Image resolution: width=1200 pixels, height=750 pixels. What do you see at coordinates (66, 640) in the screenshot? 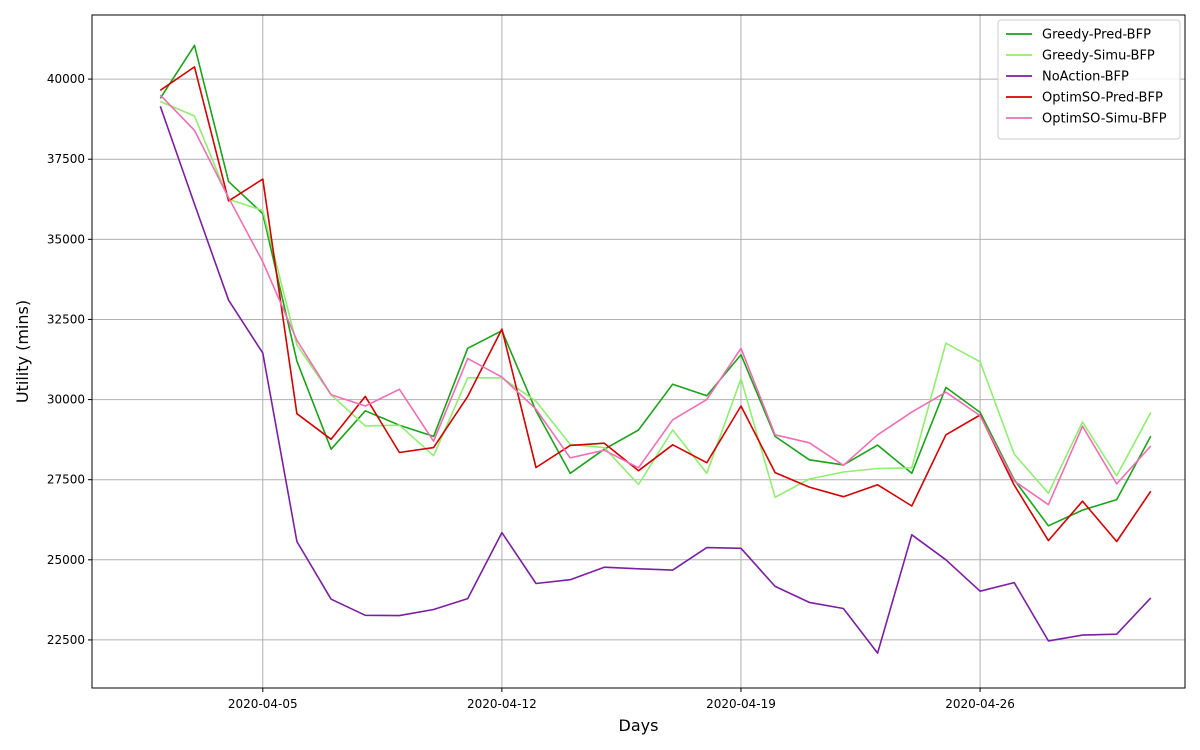
I see `y-tick-label: 22500` at bounding box center [66, 640].